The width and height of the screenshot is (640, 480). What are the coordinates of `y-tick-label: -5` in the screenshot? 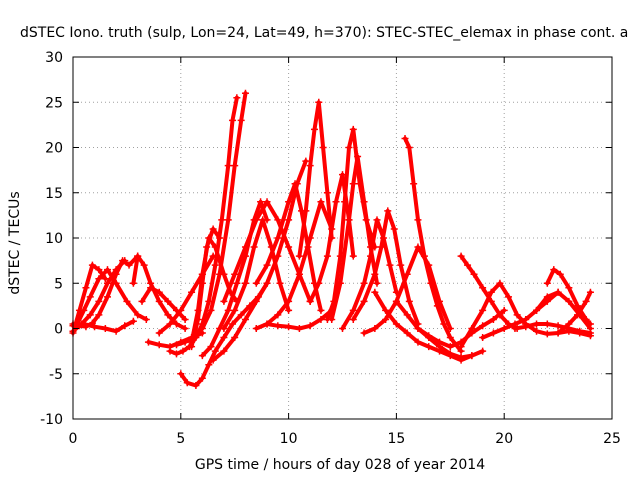 It's located at (56, 375).